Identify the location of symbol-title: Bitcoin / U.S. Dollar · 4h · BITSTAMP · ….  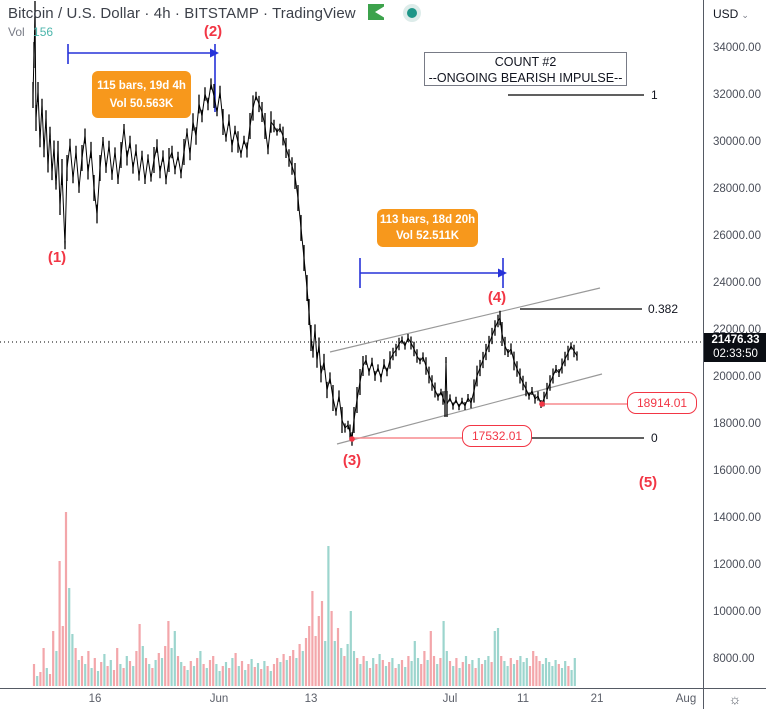
(182, 13).